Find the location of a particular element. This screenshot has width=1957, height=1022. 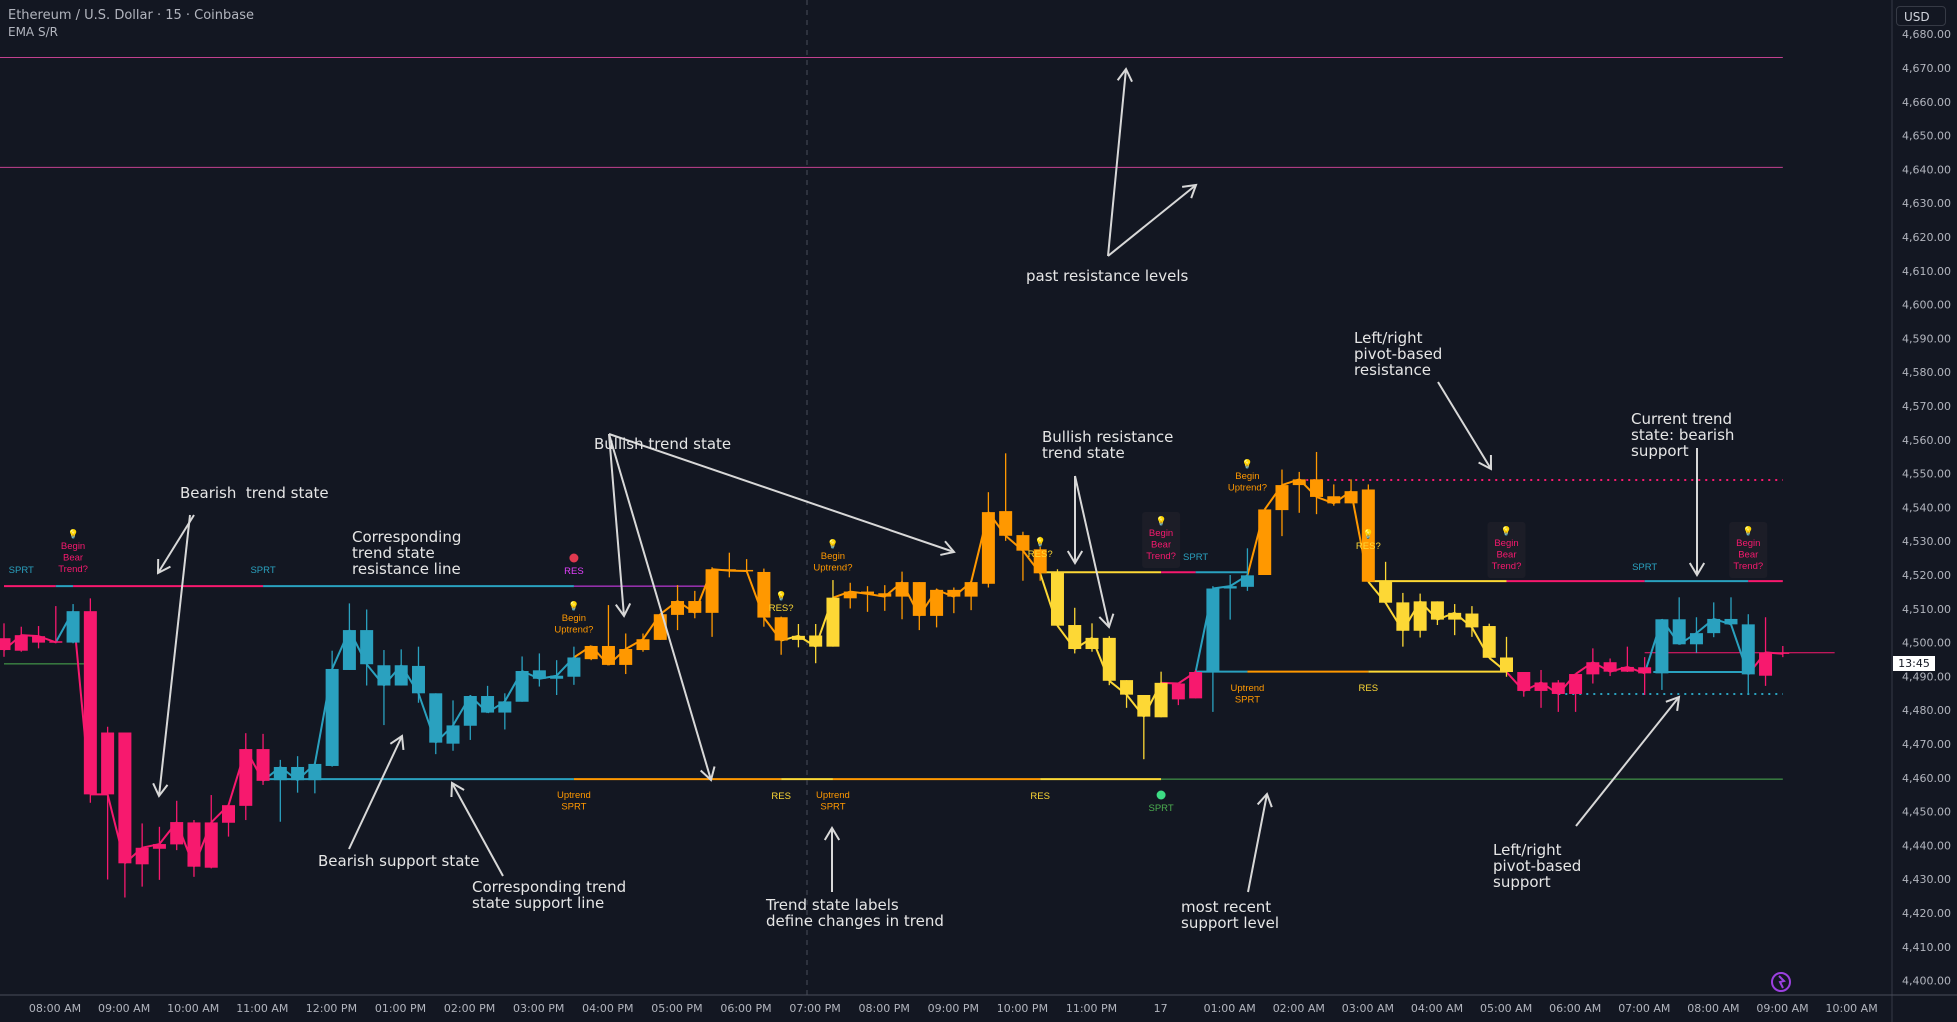

symbol-title: Ethereum / U.S. Dollar · 15 · Coinbase is located at coordinates (131, 15).